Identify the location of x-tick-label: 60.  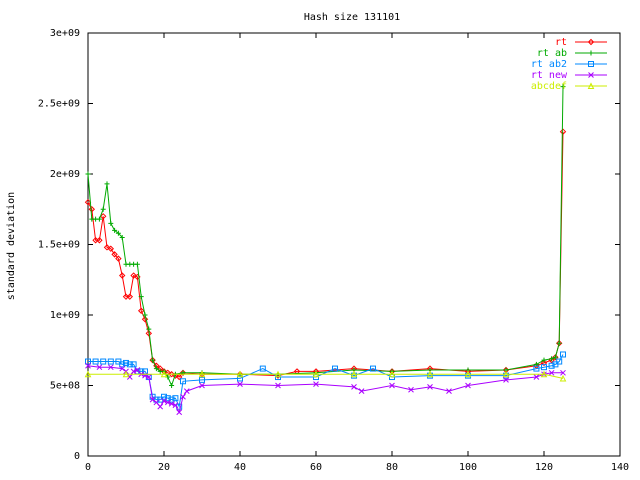
(316, 467).